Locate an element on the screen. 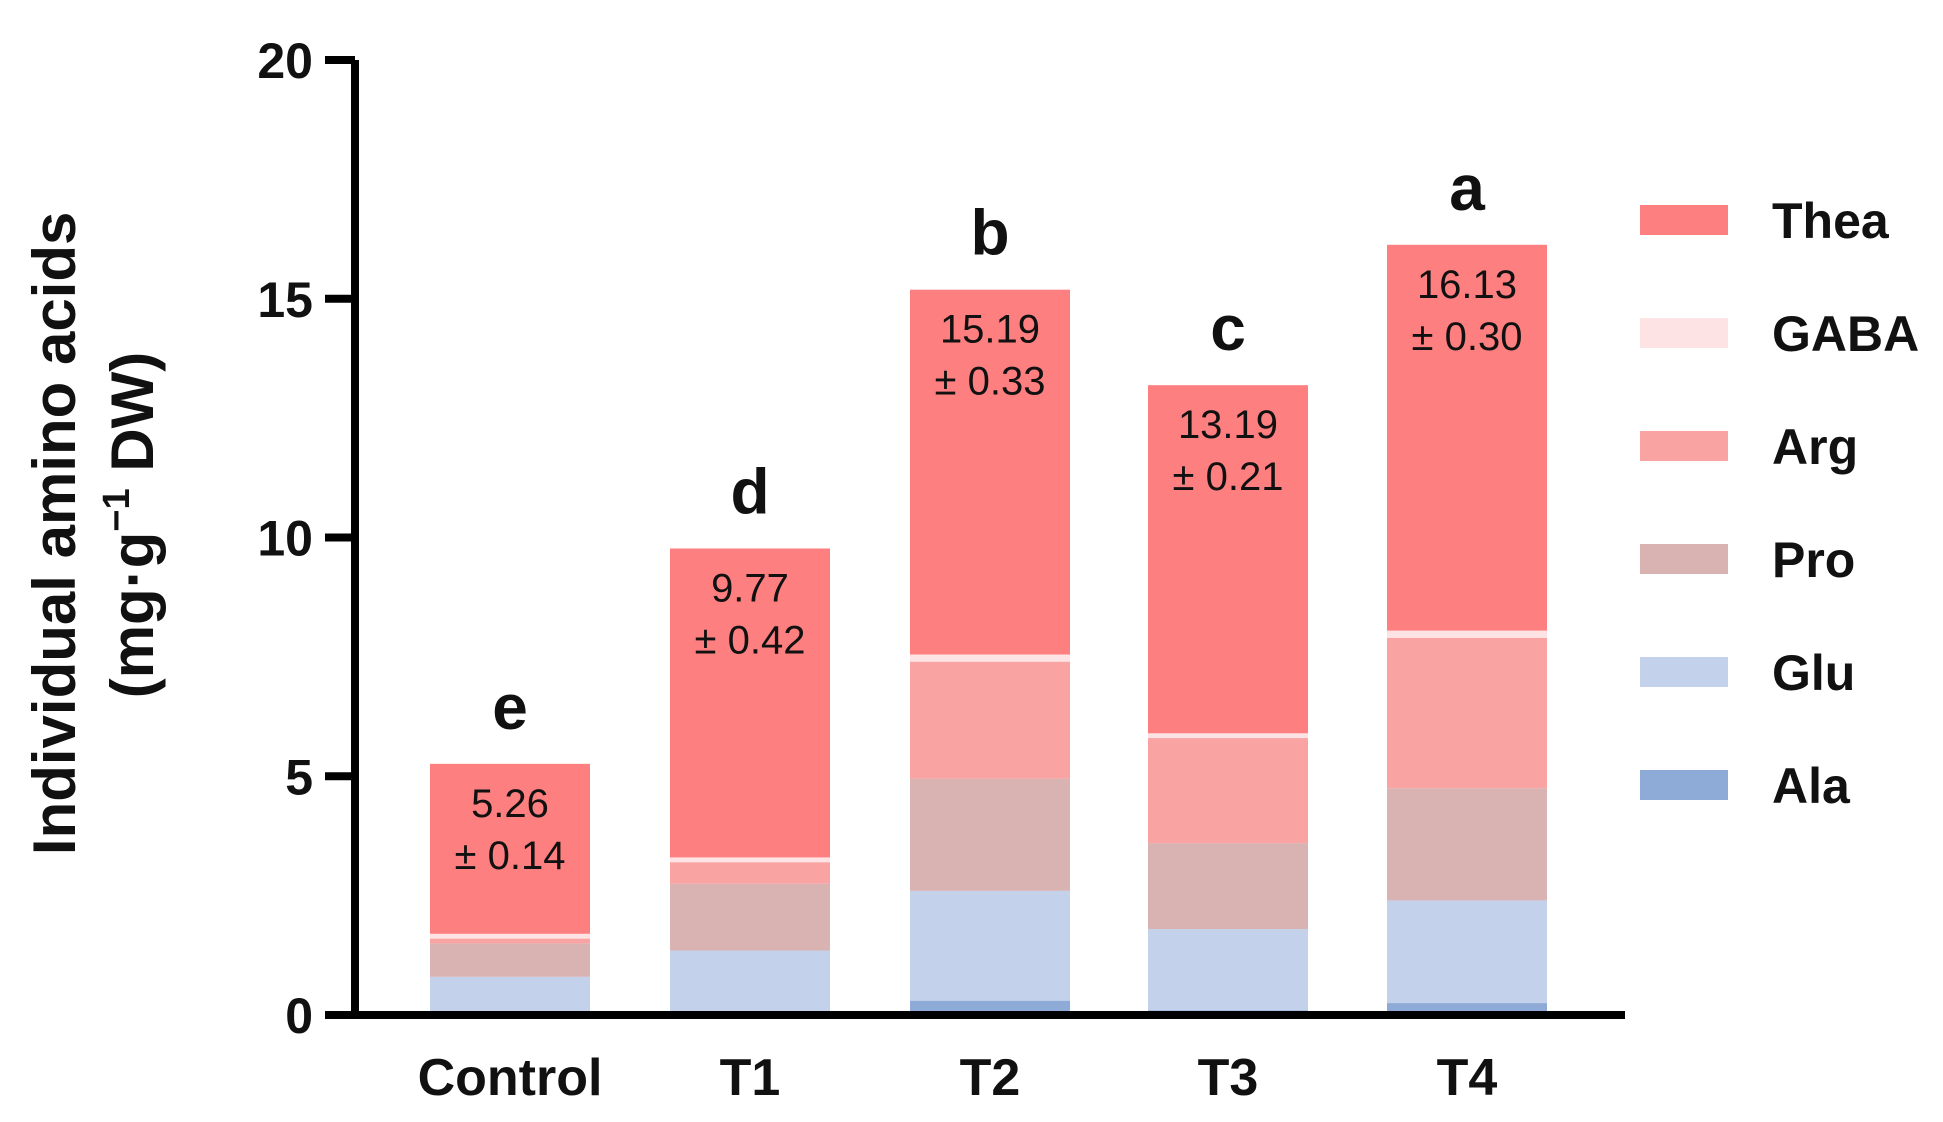  x-tick-label-t2: T2 is located at coordinates (990, 1078).